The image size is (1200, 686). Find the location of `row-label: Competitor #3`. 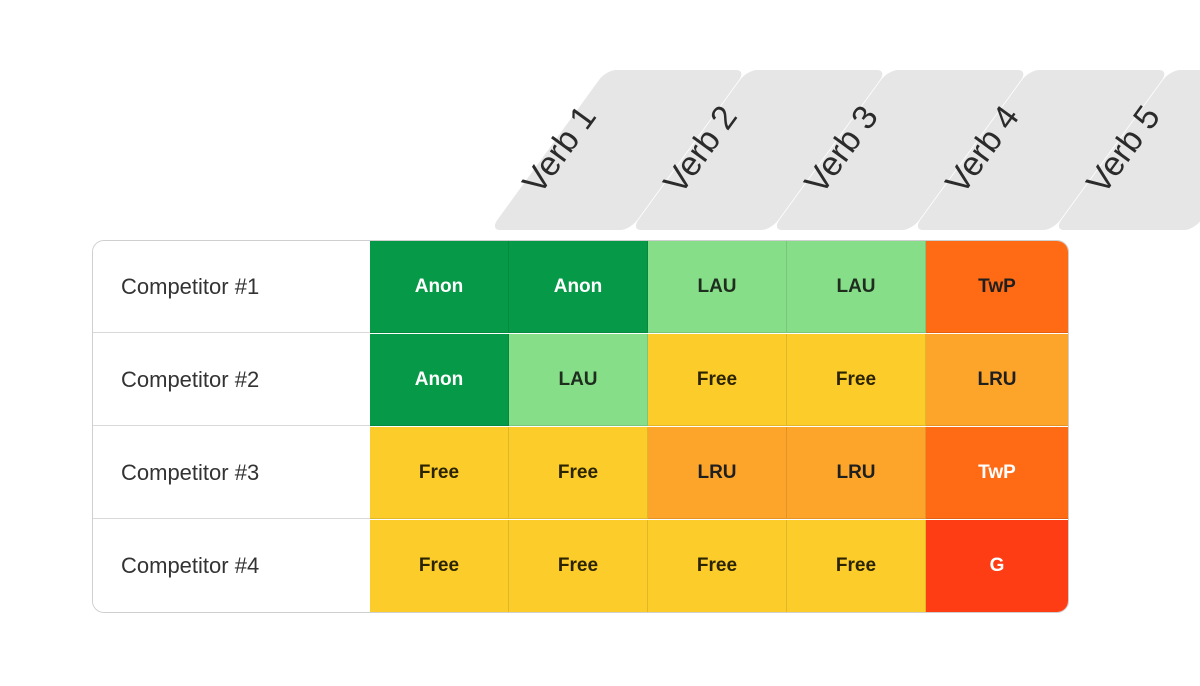

row-label: Competitor #3 is located at coordinates (231, 473).